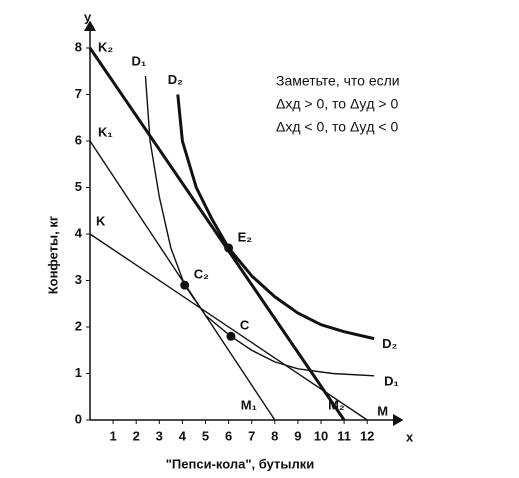  I want to click on point-label: C₂, so click(201, 274).